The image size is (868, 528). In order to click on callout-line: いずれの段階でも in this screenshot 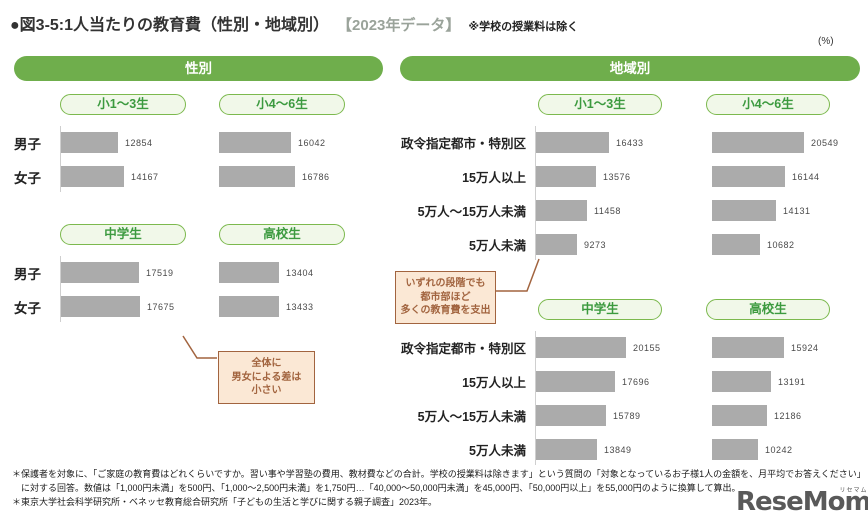, I will do `click(445, 283)`.